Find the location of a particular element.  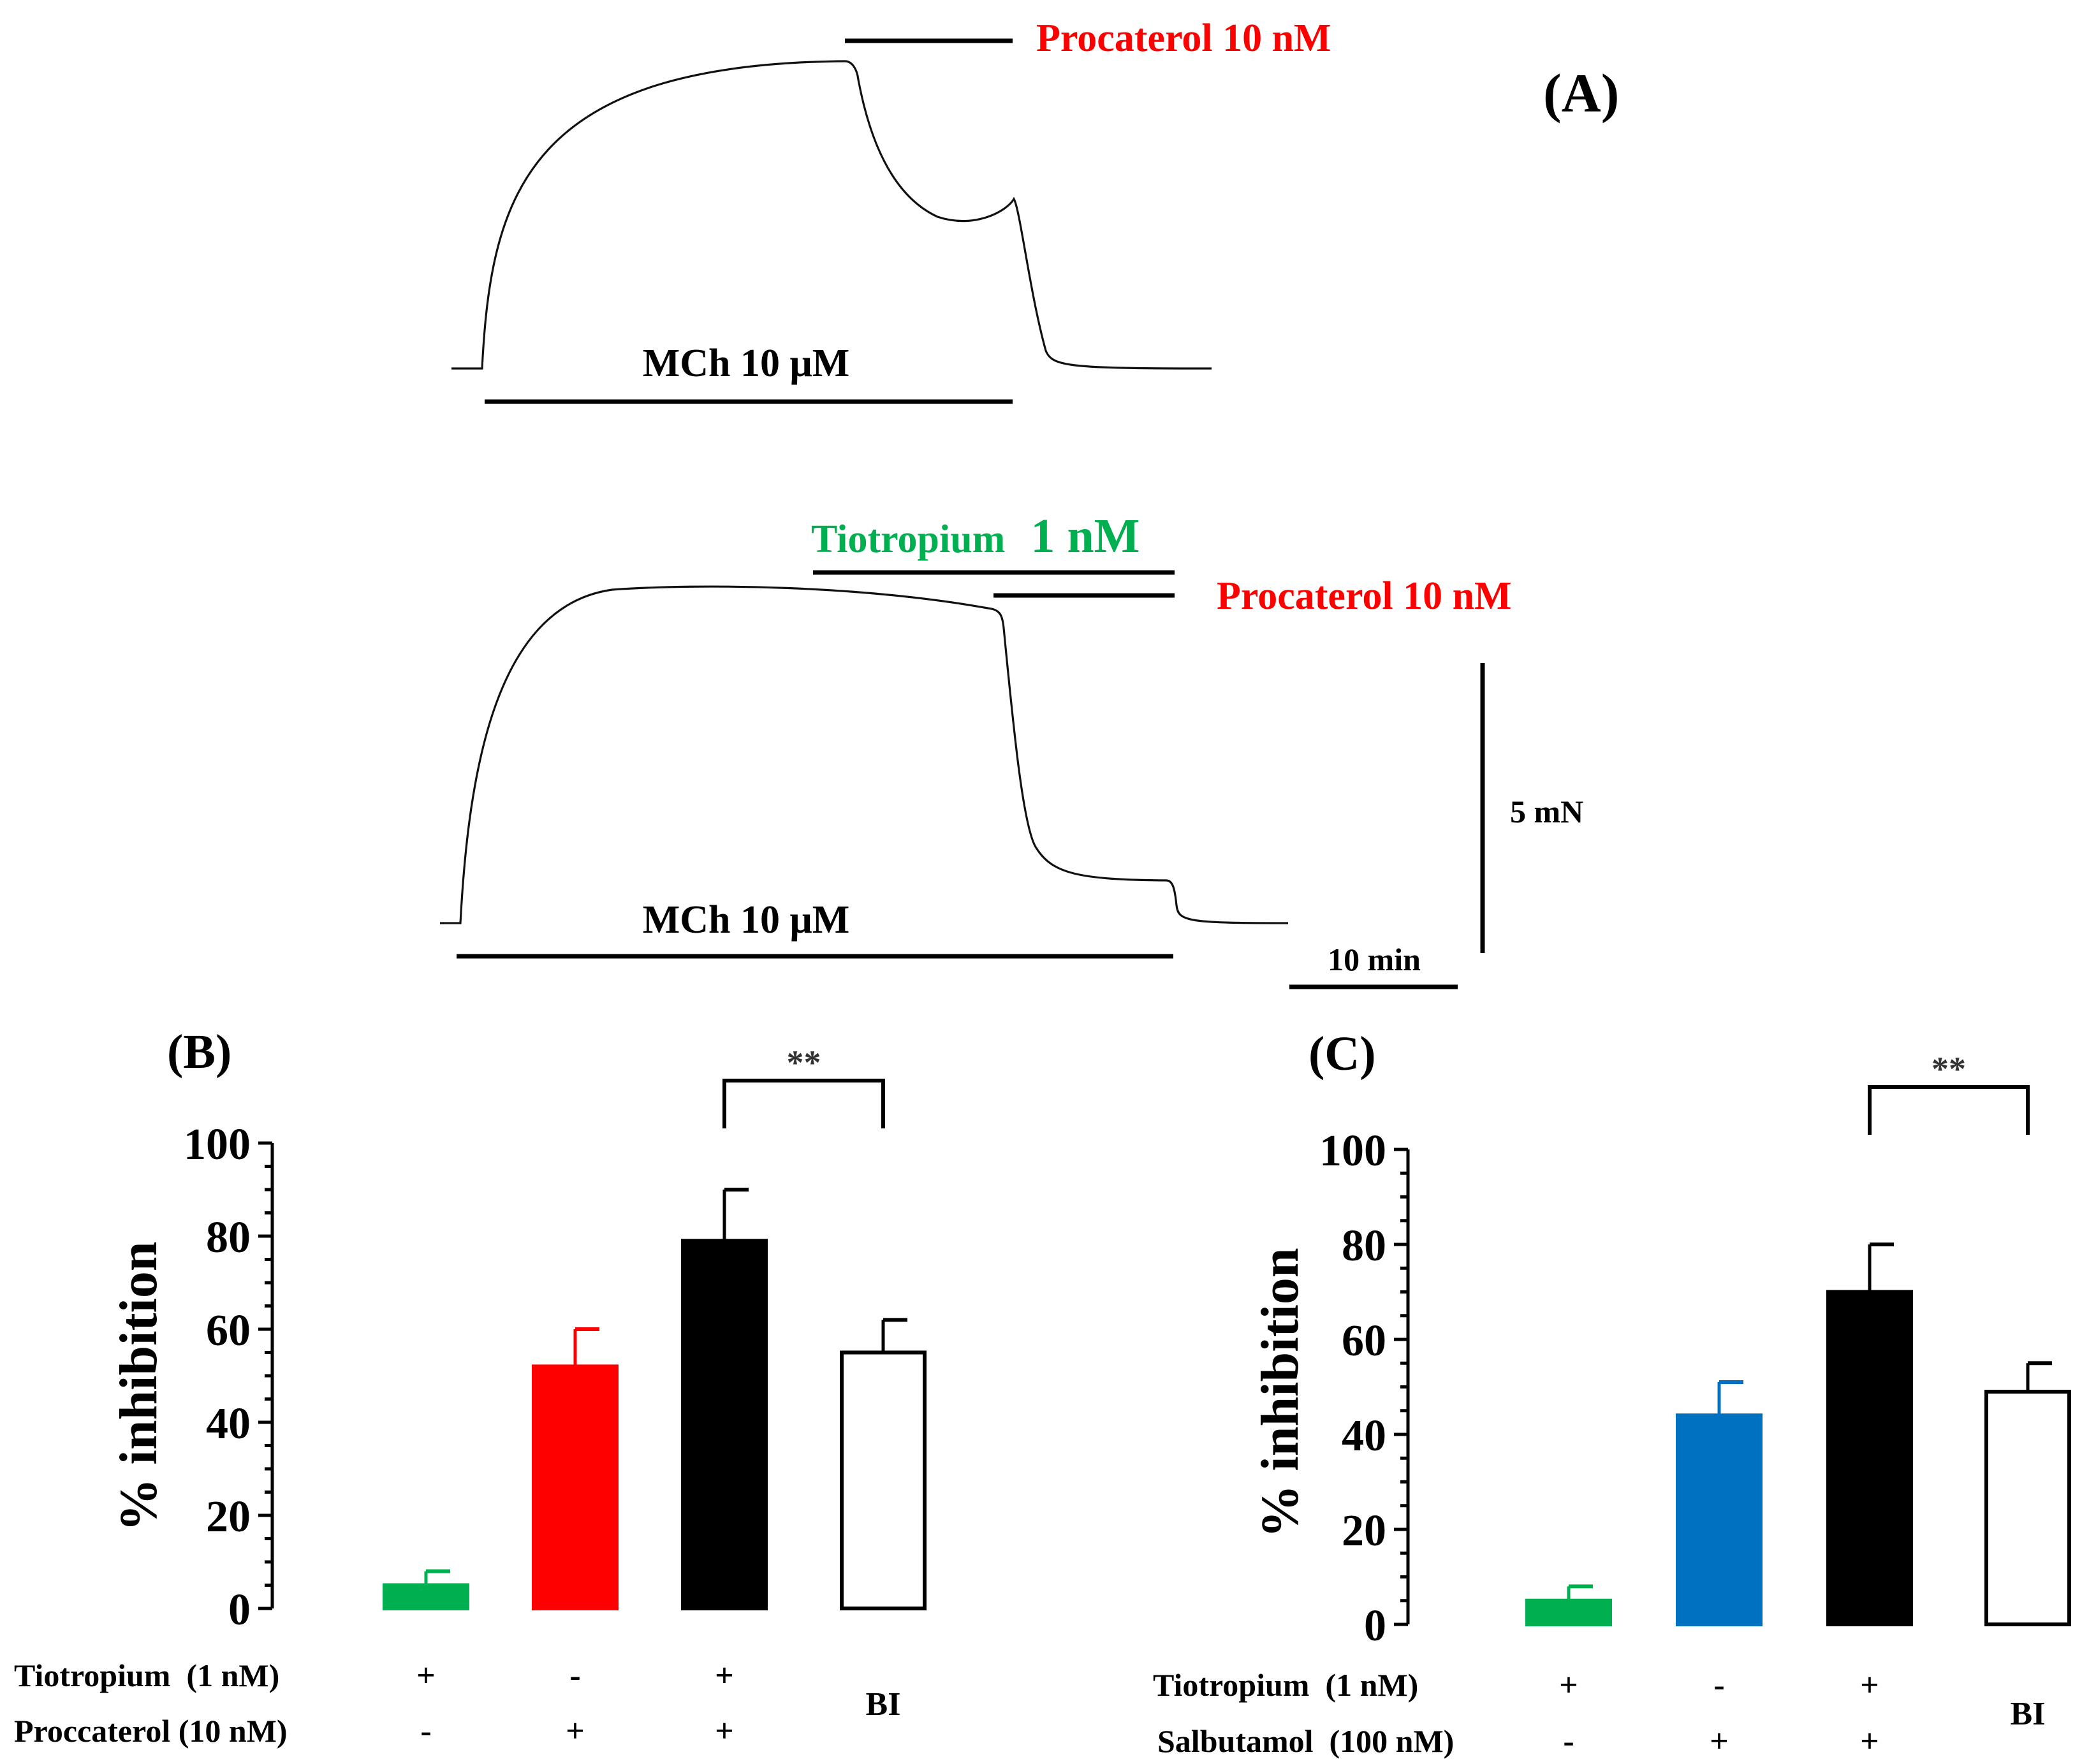

panel-b-y-tick-label: 100 is located at coordinates (217, 1144).